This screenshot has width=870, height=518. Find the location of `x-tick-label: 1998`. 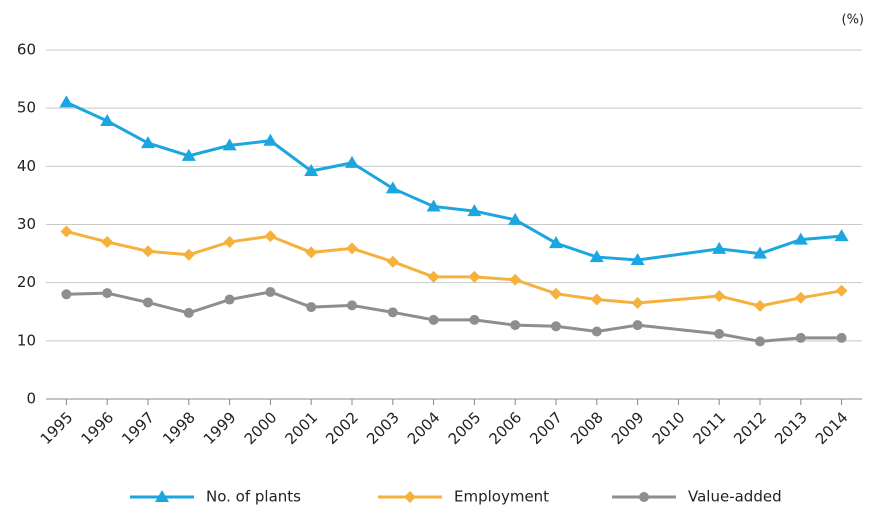

x-tick-label: 1998 is located at coordinates (179, 428).